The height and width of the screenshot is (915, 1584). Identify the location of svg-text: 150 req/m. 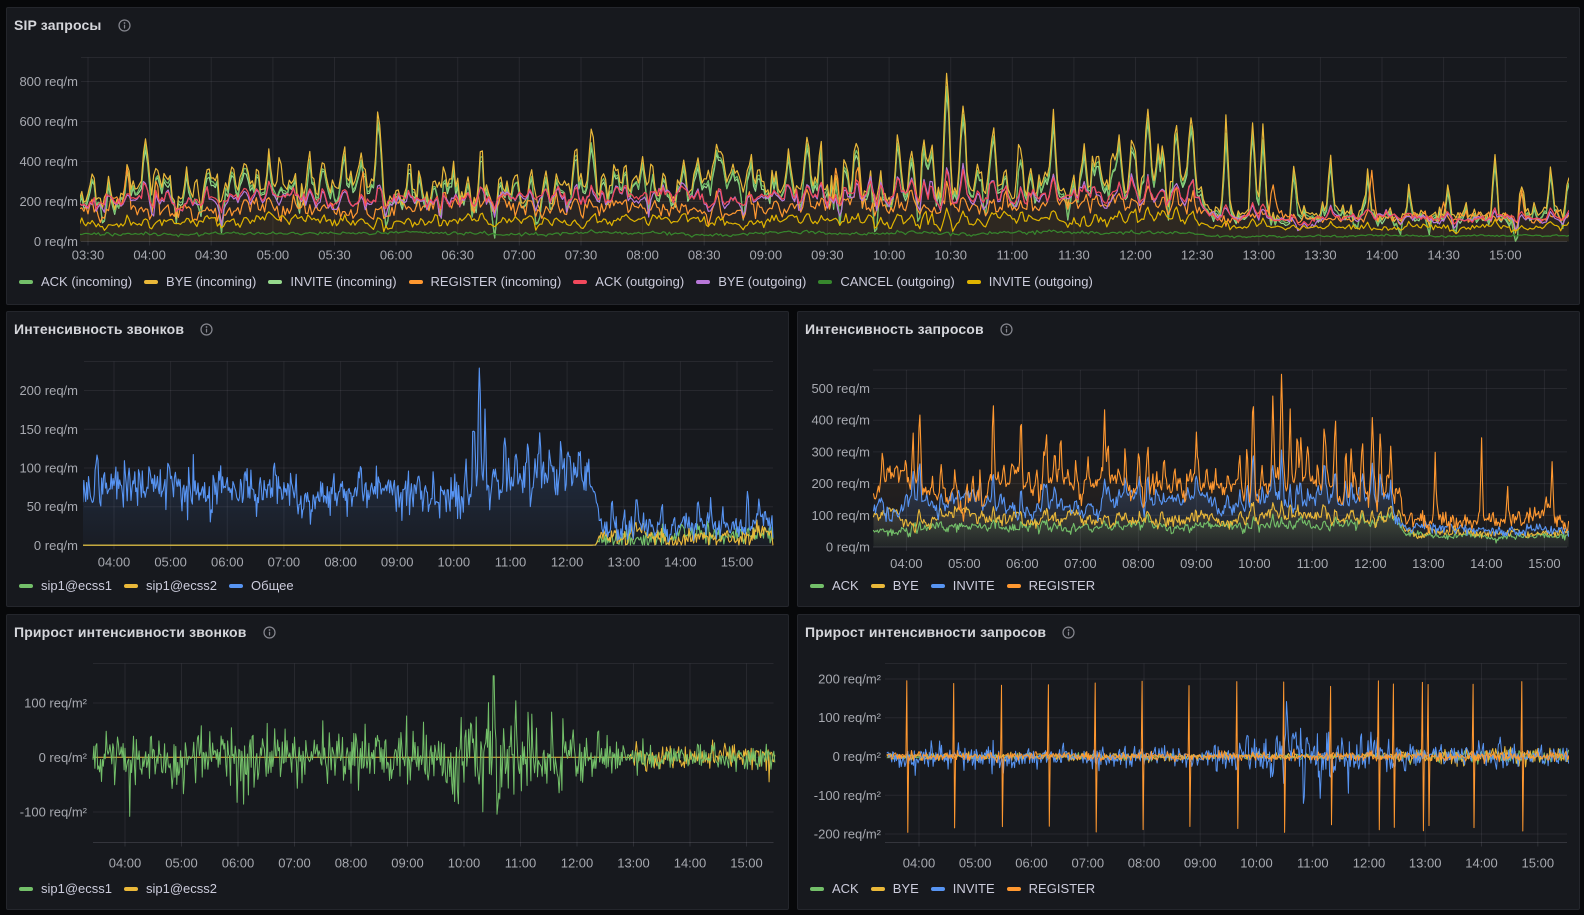
(48, 429).